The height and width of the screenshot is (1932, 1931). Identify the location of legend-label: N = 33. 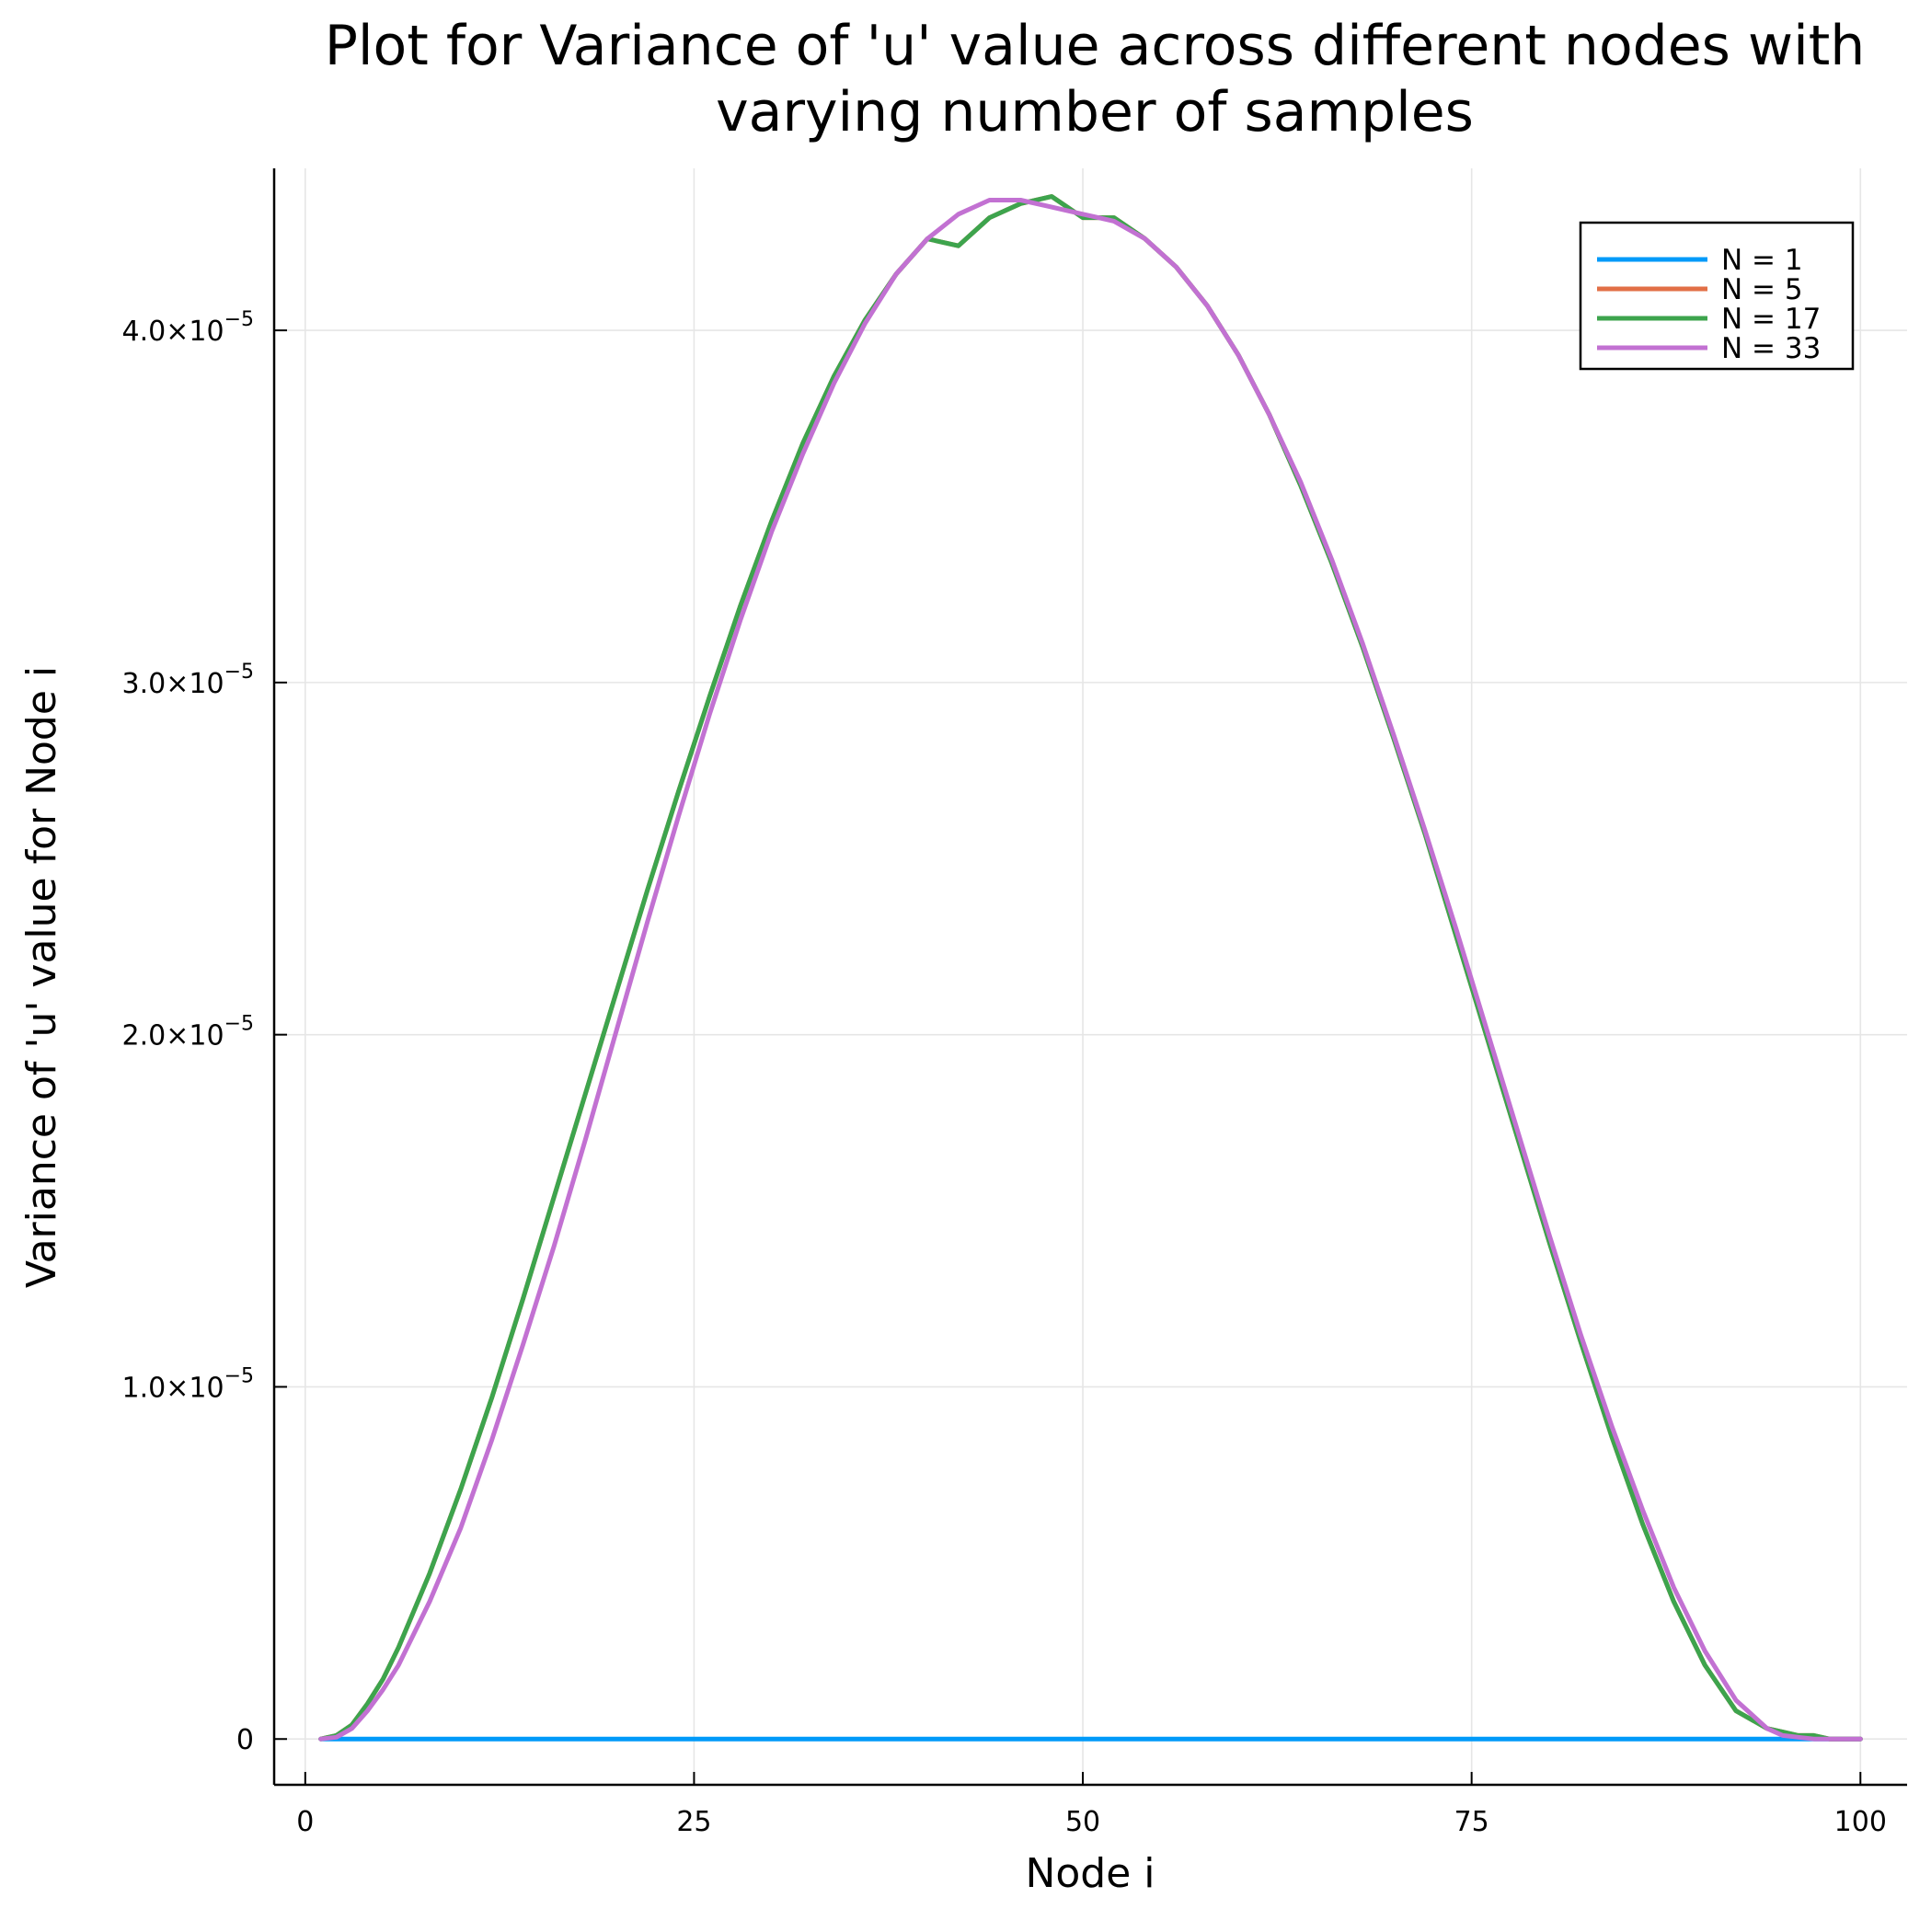
(1771, 348).